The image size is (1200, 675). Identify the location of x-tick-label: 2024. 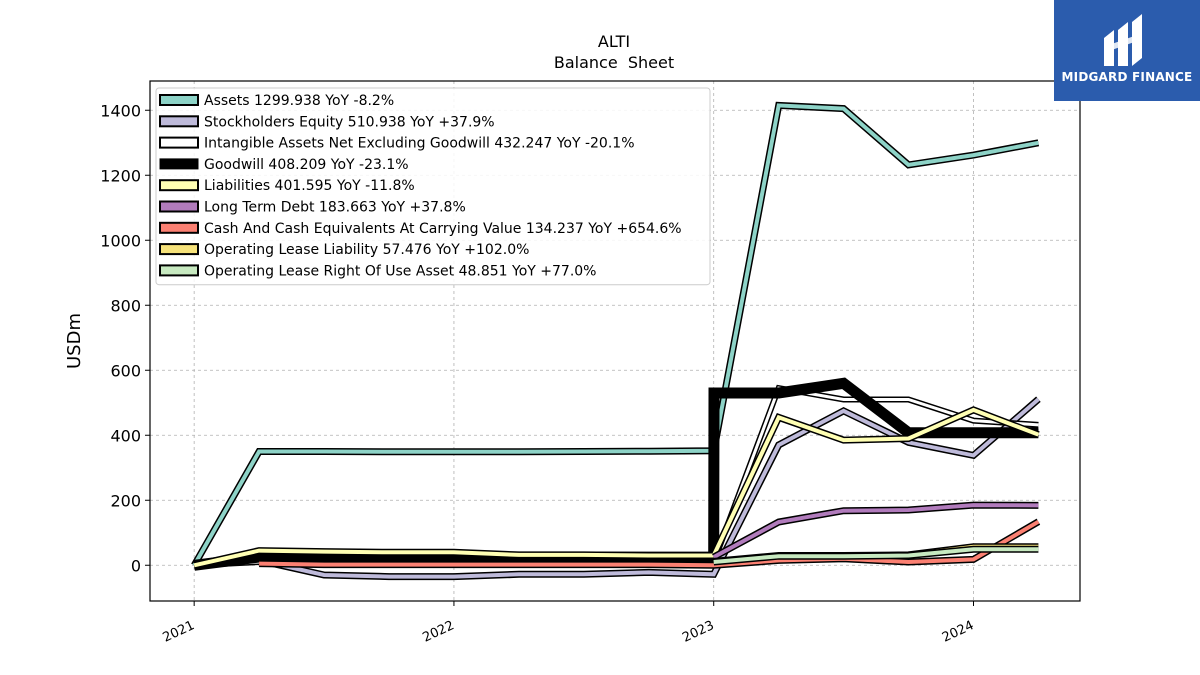
(958, 632).